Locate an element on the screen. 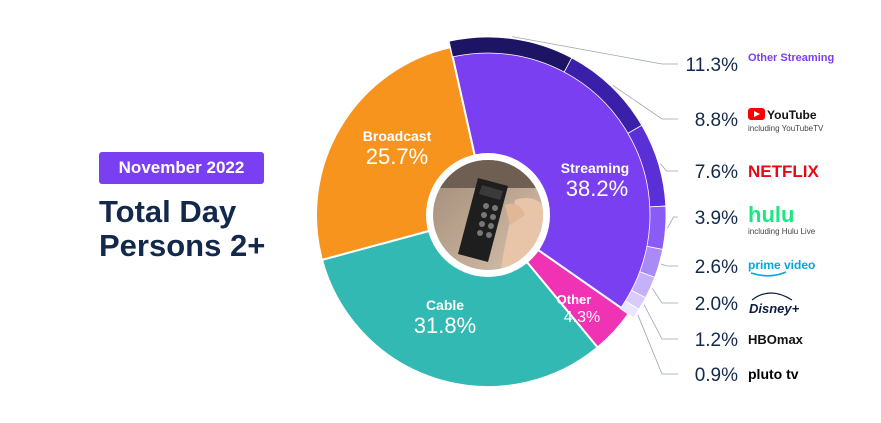 The image size is (881, 423). pie-slice-cable is located at coordinates (460, 300).